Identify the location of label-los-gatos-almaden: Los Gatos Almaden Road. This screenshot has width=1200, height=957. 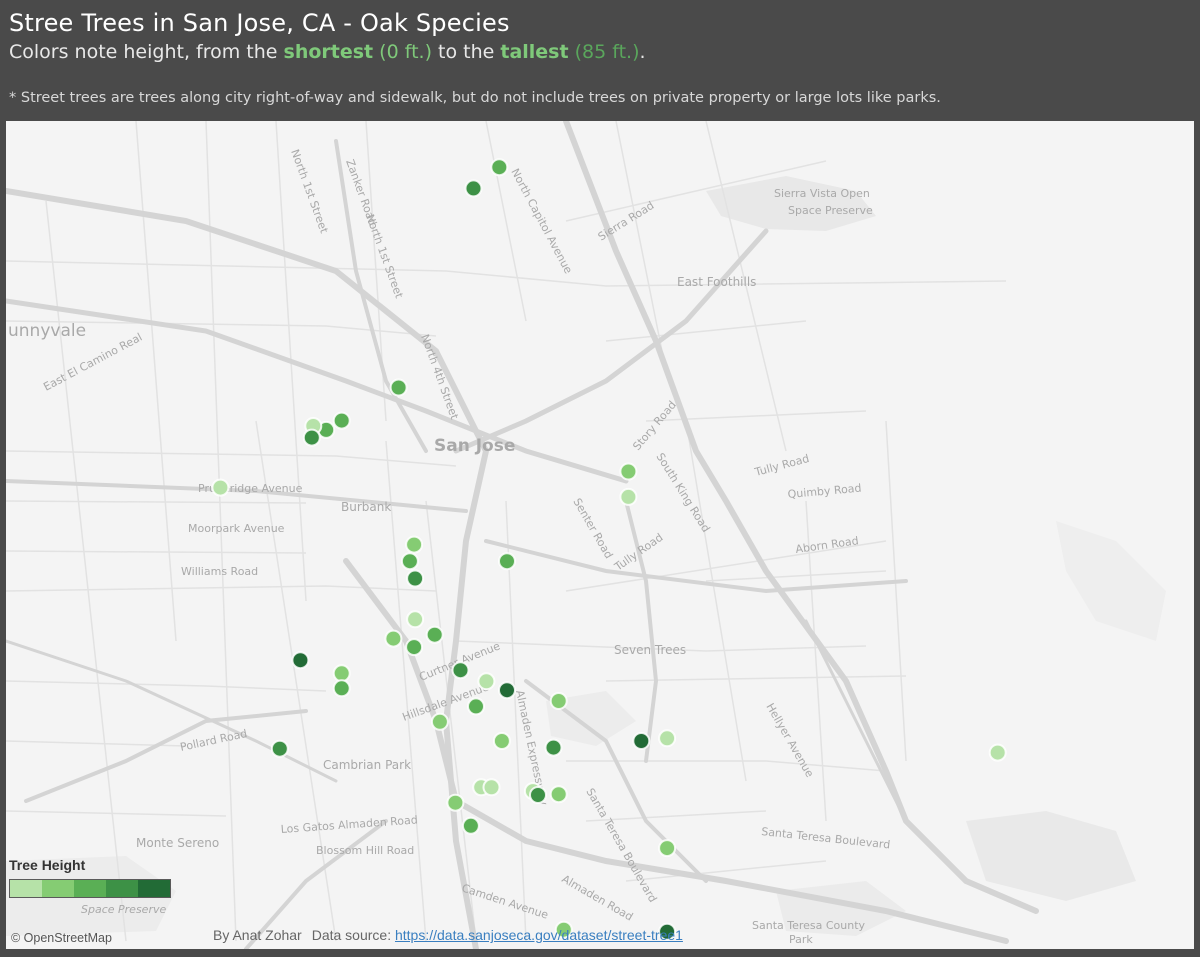
(349, 824).